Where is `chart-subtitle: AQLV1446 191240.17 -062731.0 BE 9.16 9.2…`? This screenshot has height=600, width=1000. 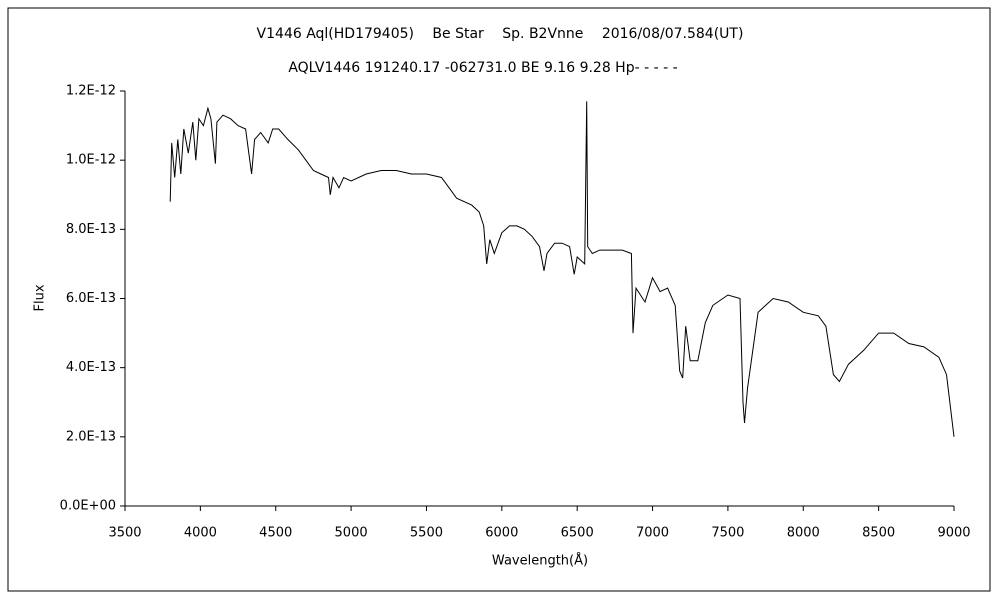
chart-subtitle: AQLV1446 191240.17 -062731.0 BE 9.16 9.2… is located at coordinates (482, 68).